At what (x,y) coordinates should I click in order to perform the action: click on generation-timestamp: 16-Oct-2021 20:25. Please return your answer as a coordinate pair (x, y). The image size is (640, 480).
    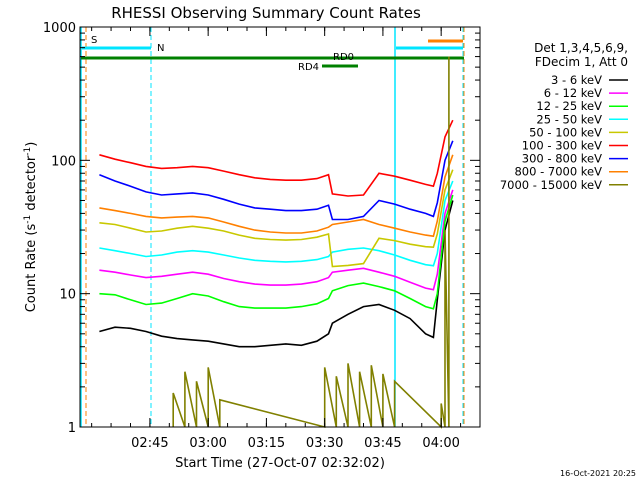
    Looking at the image, I should click on (598, 473).